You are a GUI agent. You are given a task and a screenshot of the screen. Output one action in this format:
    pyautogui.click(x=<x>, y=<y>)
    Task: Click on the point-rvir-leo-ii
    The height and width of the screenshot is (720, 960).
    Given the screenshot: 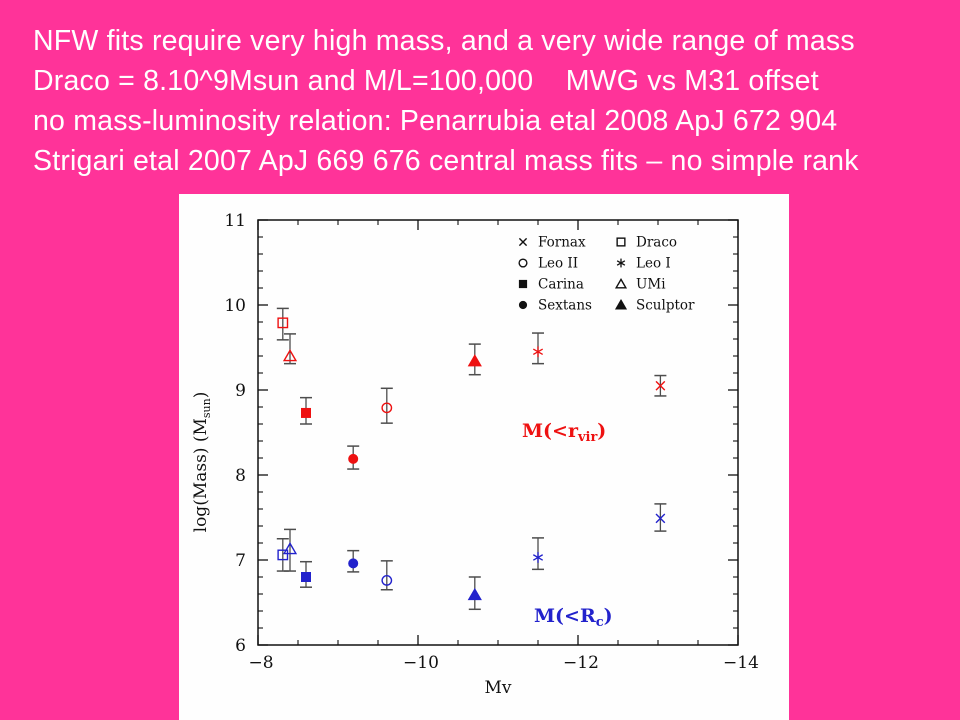 What is the action you would take?
    pyautogui.click(x=386, y=405)
    